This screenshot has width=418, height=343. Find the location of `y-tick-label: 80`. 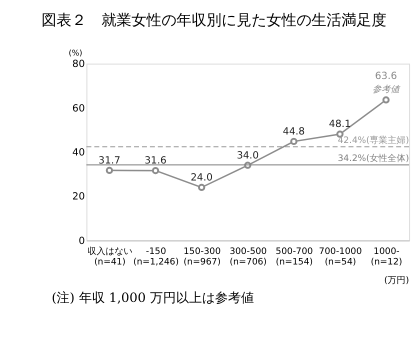

y-tick-label: 80 is located at coordinates (78, 64).